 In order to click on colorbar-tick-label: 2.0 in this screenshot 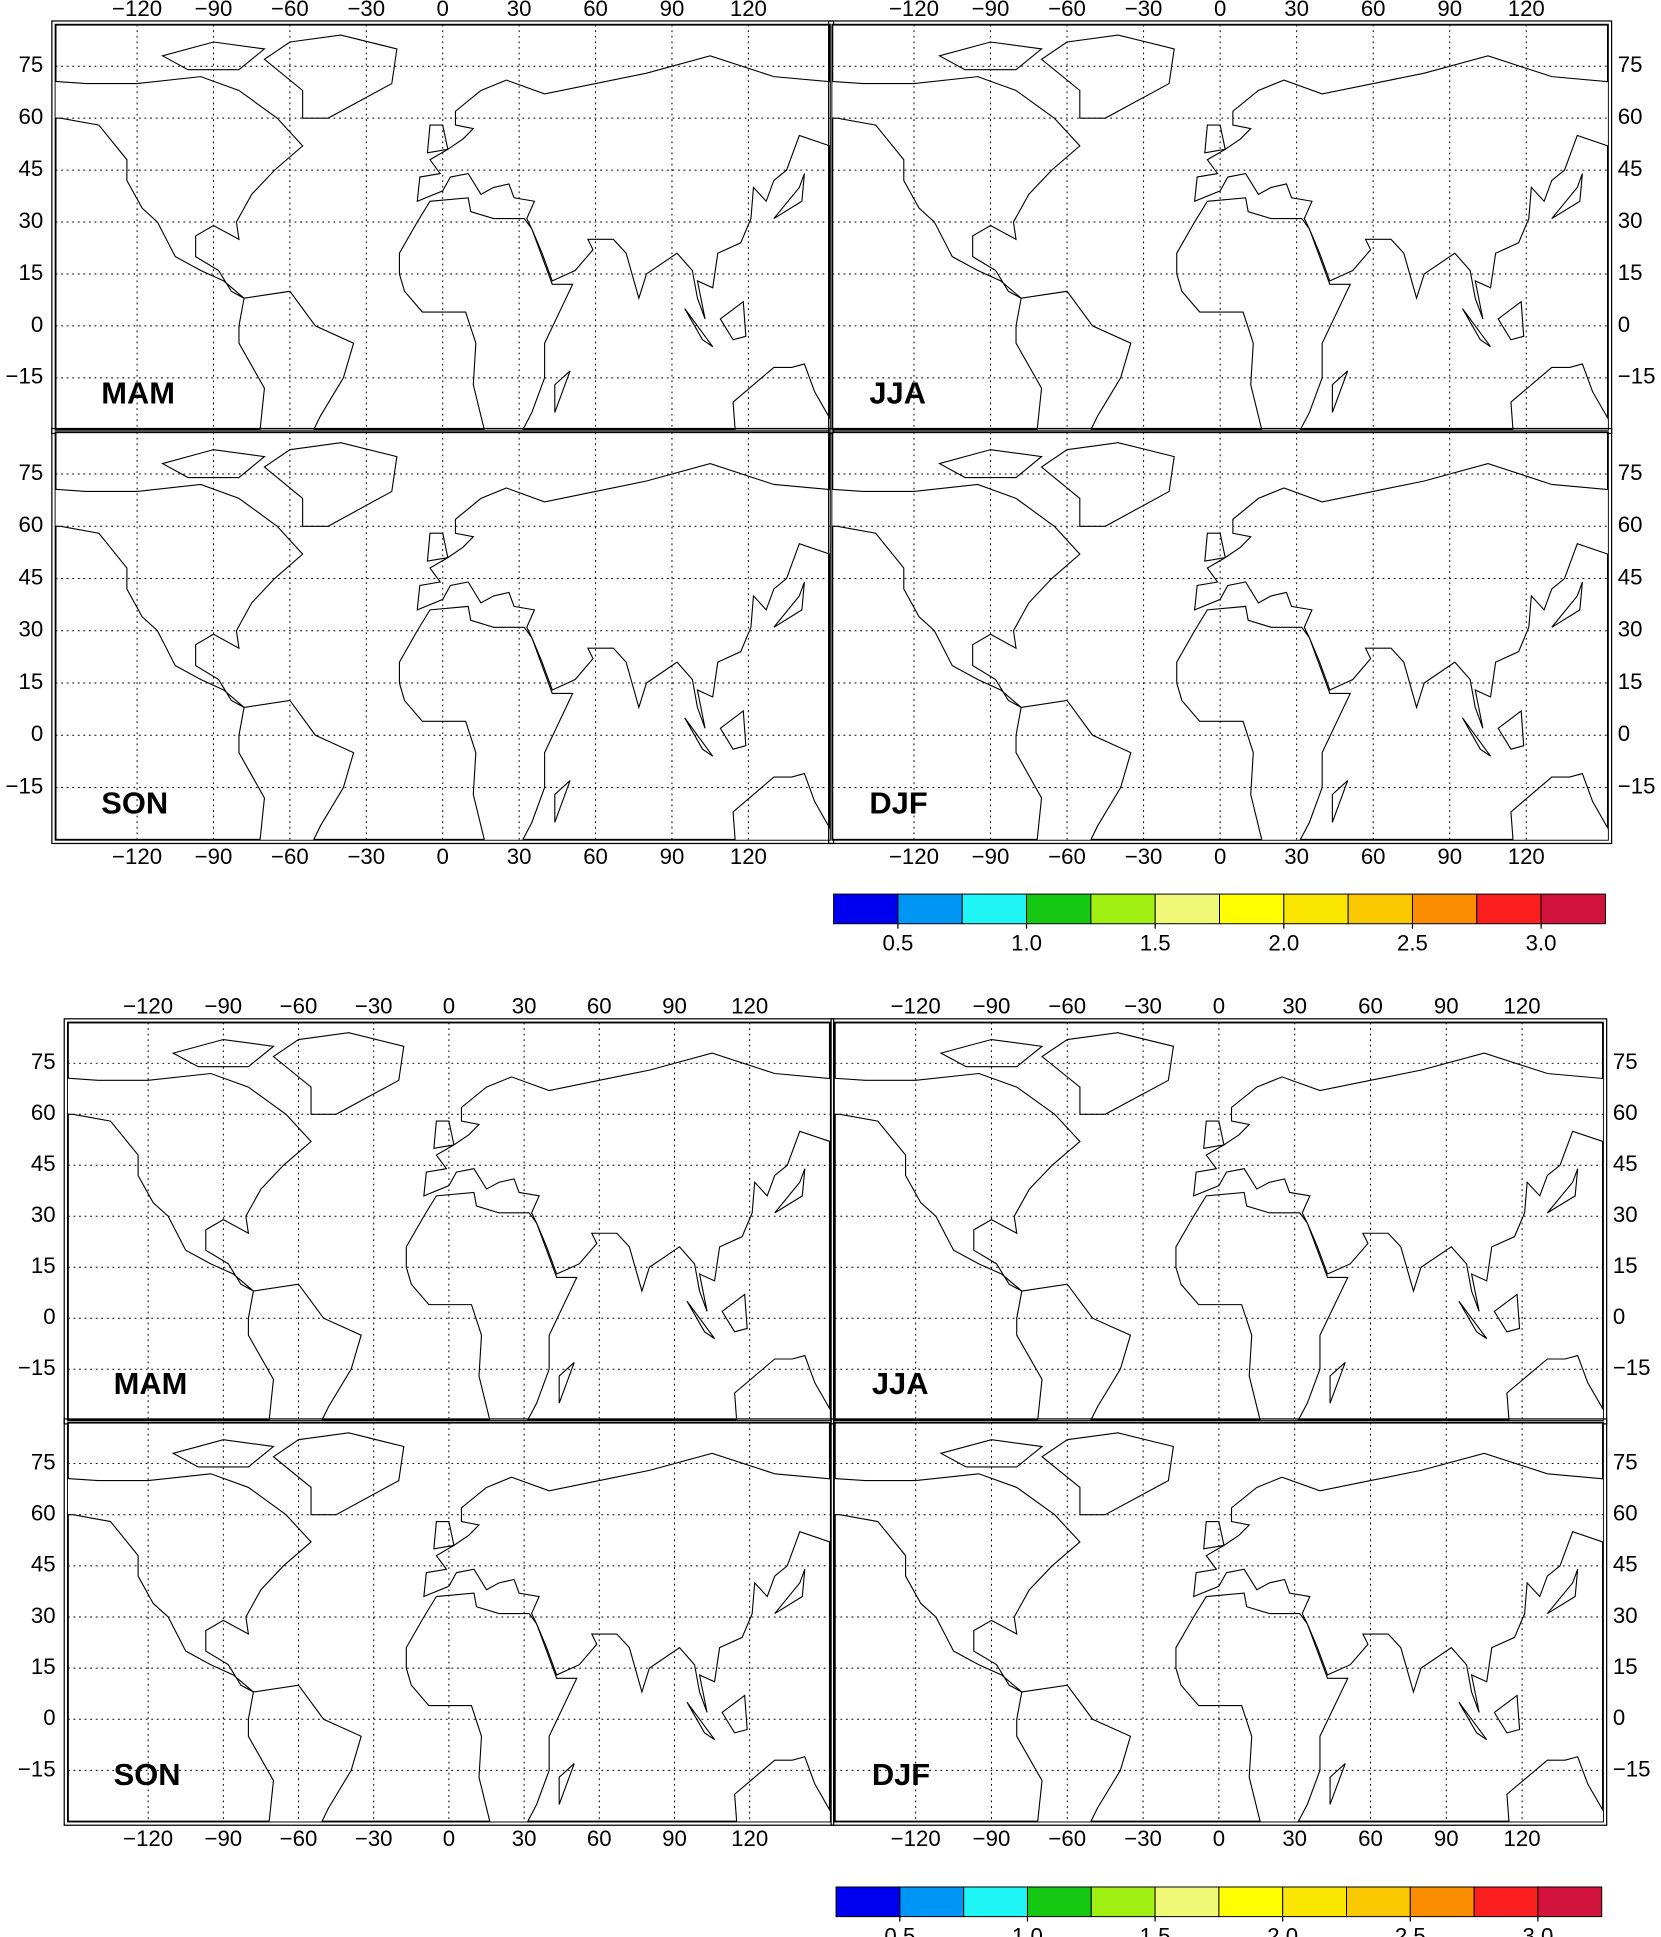, I will do `click(1283, 943)`.